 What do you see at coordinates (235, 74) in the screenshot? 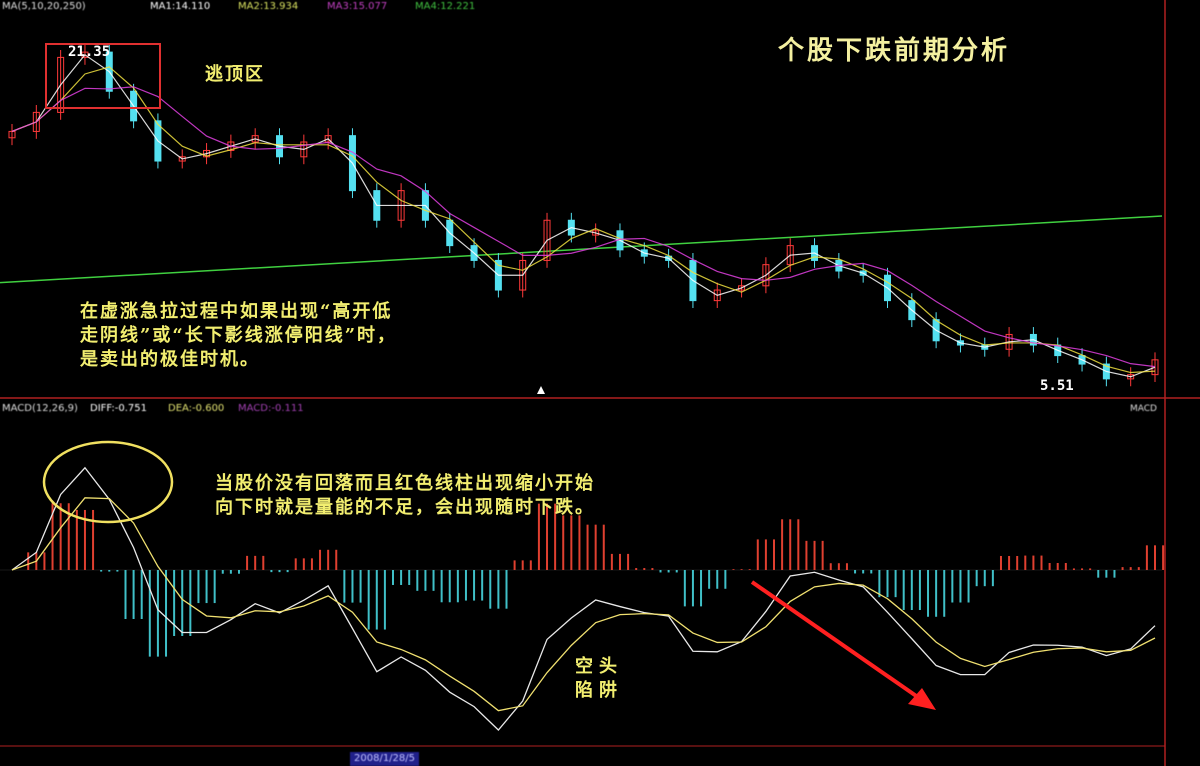
I see `top-zone-label: 逃顶区` at bounding box center [235, 74].